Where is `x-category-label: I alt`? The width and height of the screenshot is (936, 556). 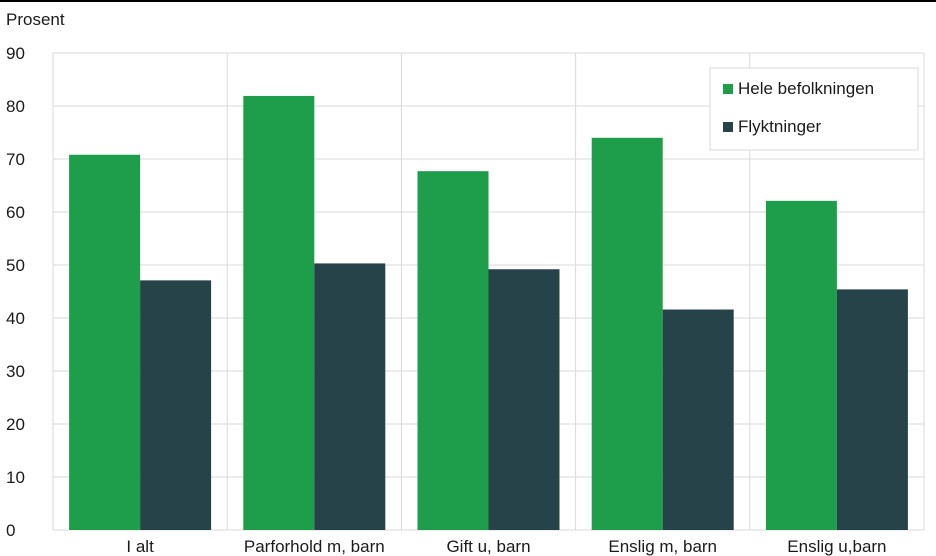 x-category-label: I alt is located at coordinates (140, 546).